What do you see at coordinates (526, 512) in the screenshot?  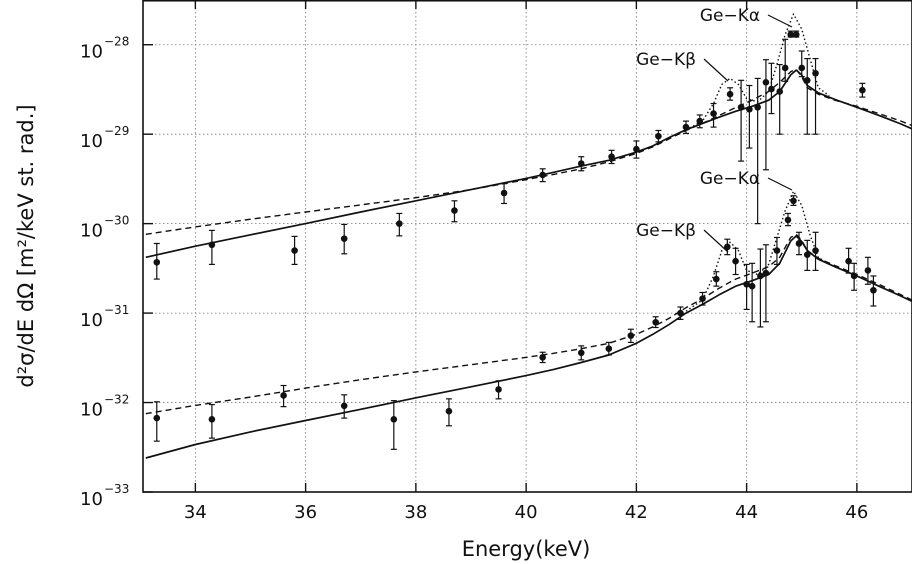 I see `x-tick-label: 40` at bounding box center [526, 512].